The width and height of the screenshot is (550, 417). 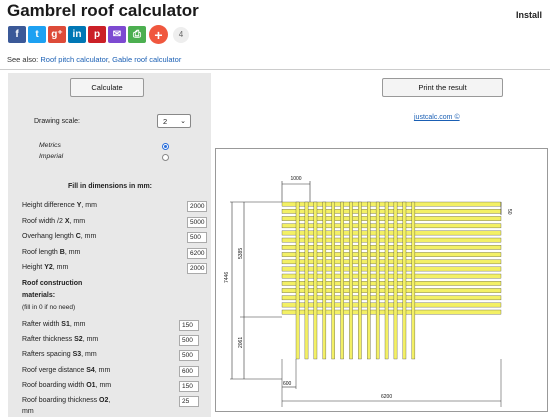 What do you see at coordinates (165, 157) in the screenshot?
I see `imperial-radio` at bounding box center [165, 157].